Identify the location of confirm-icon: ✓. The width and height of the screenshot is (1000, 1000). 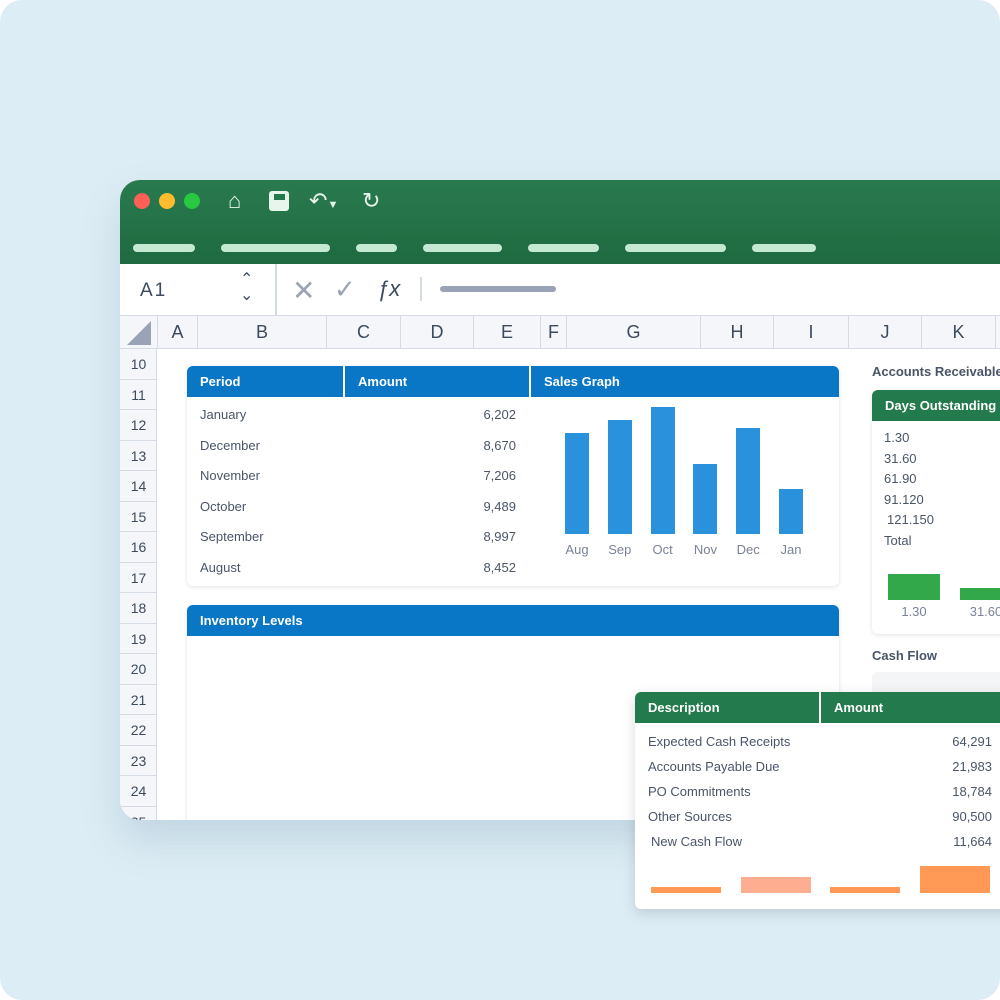
(345, 289).